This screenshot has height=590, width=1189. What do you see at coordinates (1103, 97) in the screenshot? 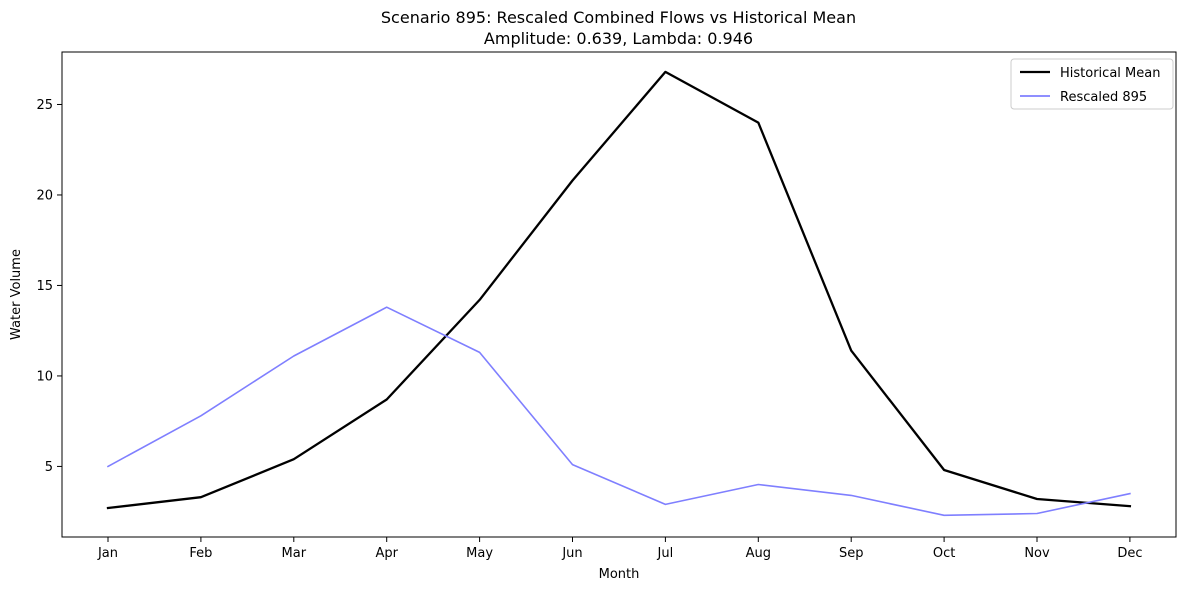
I see `legend-label-rescaled-895: Rescaled 895` at bounding box center [1103, 97].